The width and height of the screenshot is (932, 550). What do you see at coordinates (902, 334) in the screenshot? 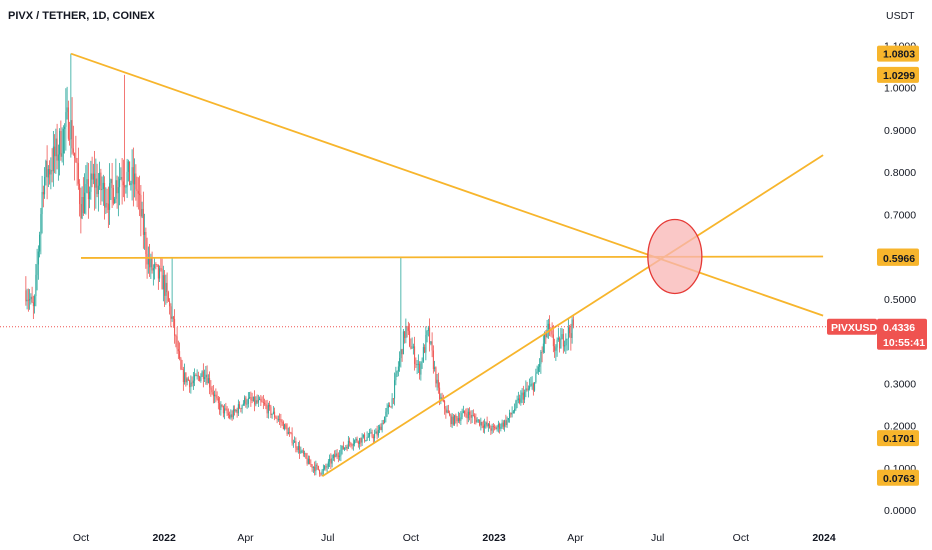
I see `last-price-box` at bounding box center [902, 334].